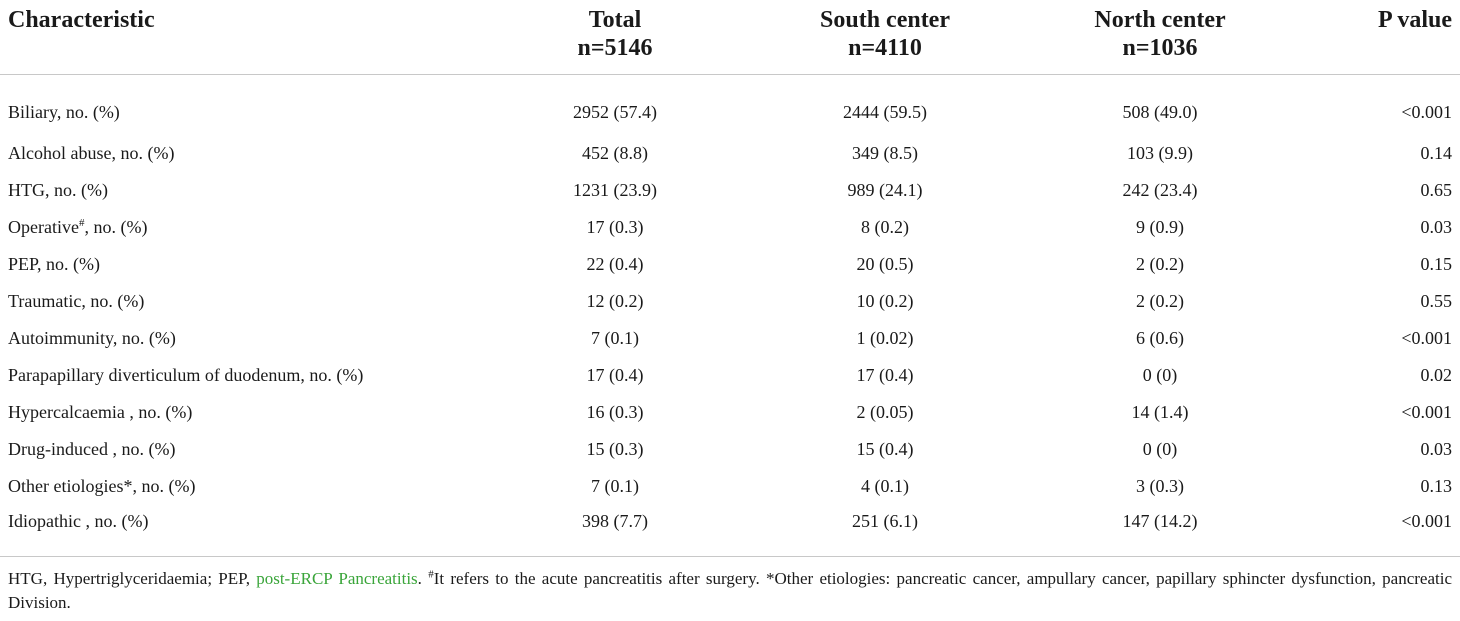  I want to click on row-label: Idiopathic , no. (%), so click(78, 521).